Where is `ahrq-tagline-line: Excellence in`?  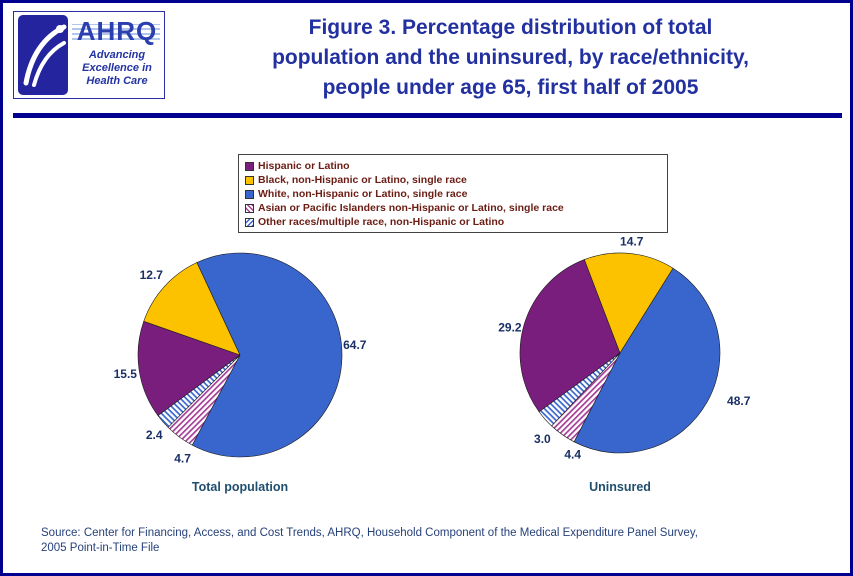 ahrq-tagline-line: Excellence in is located at coordinates (117, 68).